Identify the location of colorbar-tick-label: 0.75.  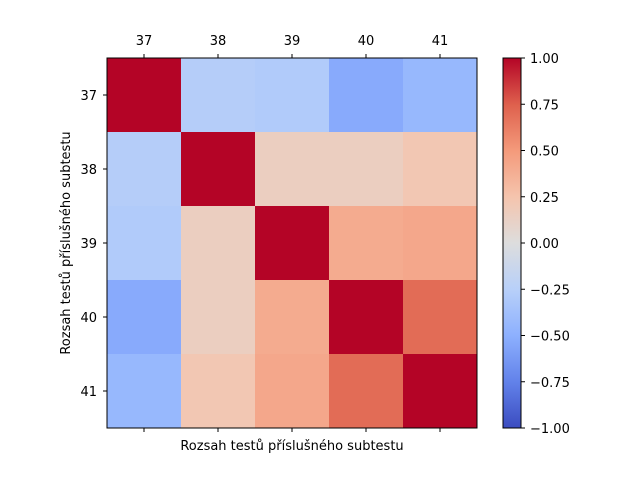
(544, 105).